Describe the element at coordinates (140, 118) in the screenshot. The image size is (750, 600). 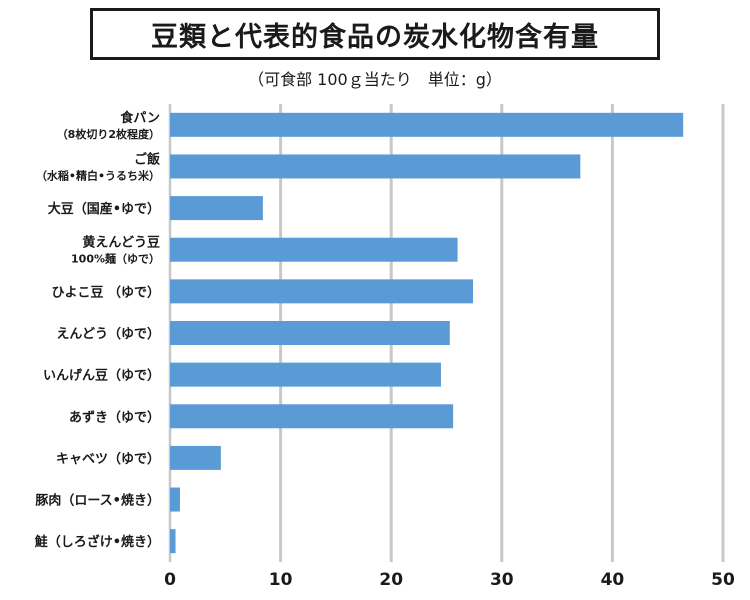
I see `category-label: 食パン` at that location.